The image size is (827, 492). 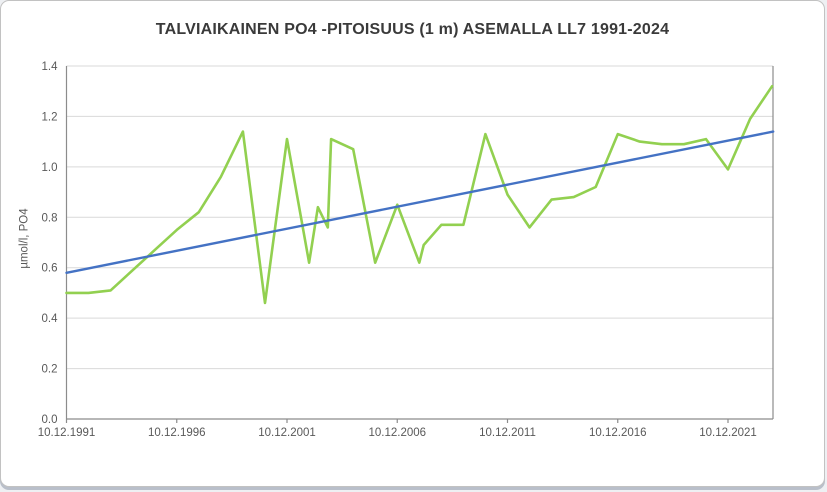 I want to click on x-tick-label: 10.12.2021, so click(x=728, y=433).